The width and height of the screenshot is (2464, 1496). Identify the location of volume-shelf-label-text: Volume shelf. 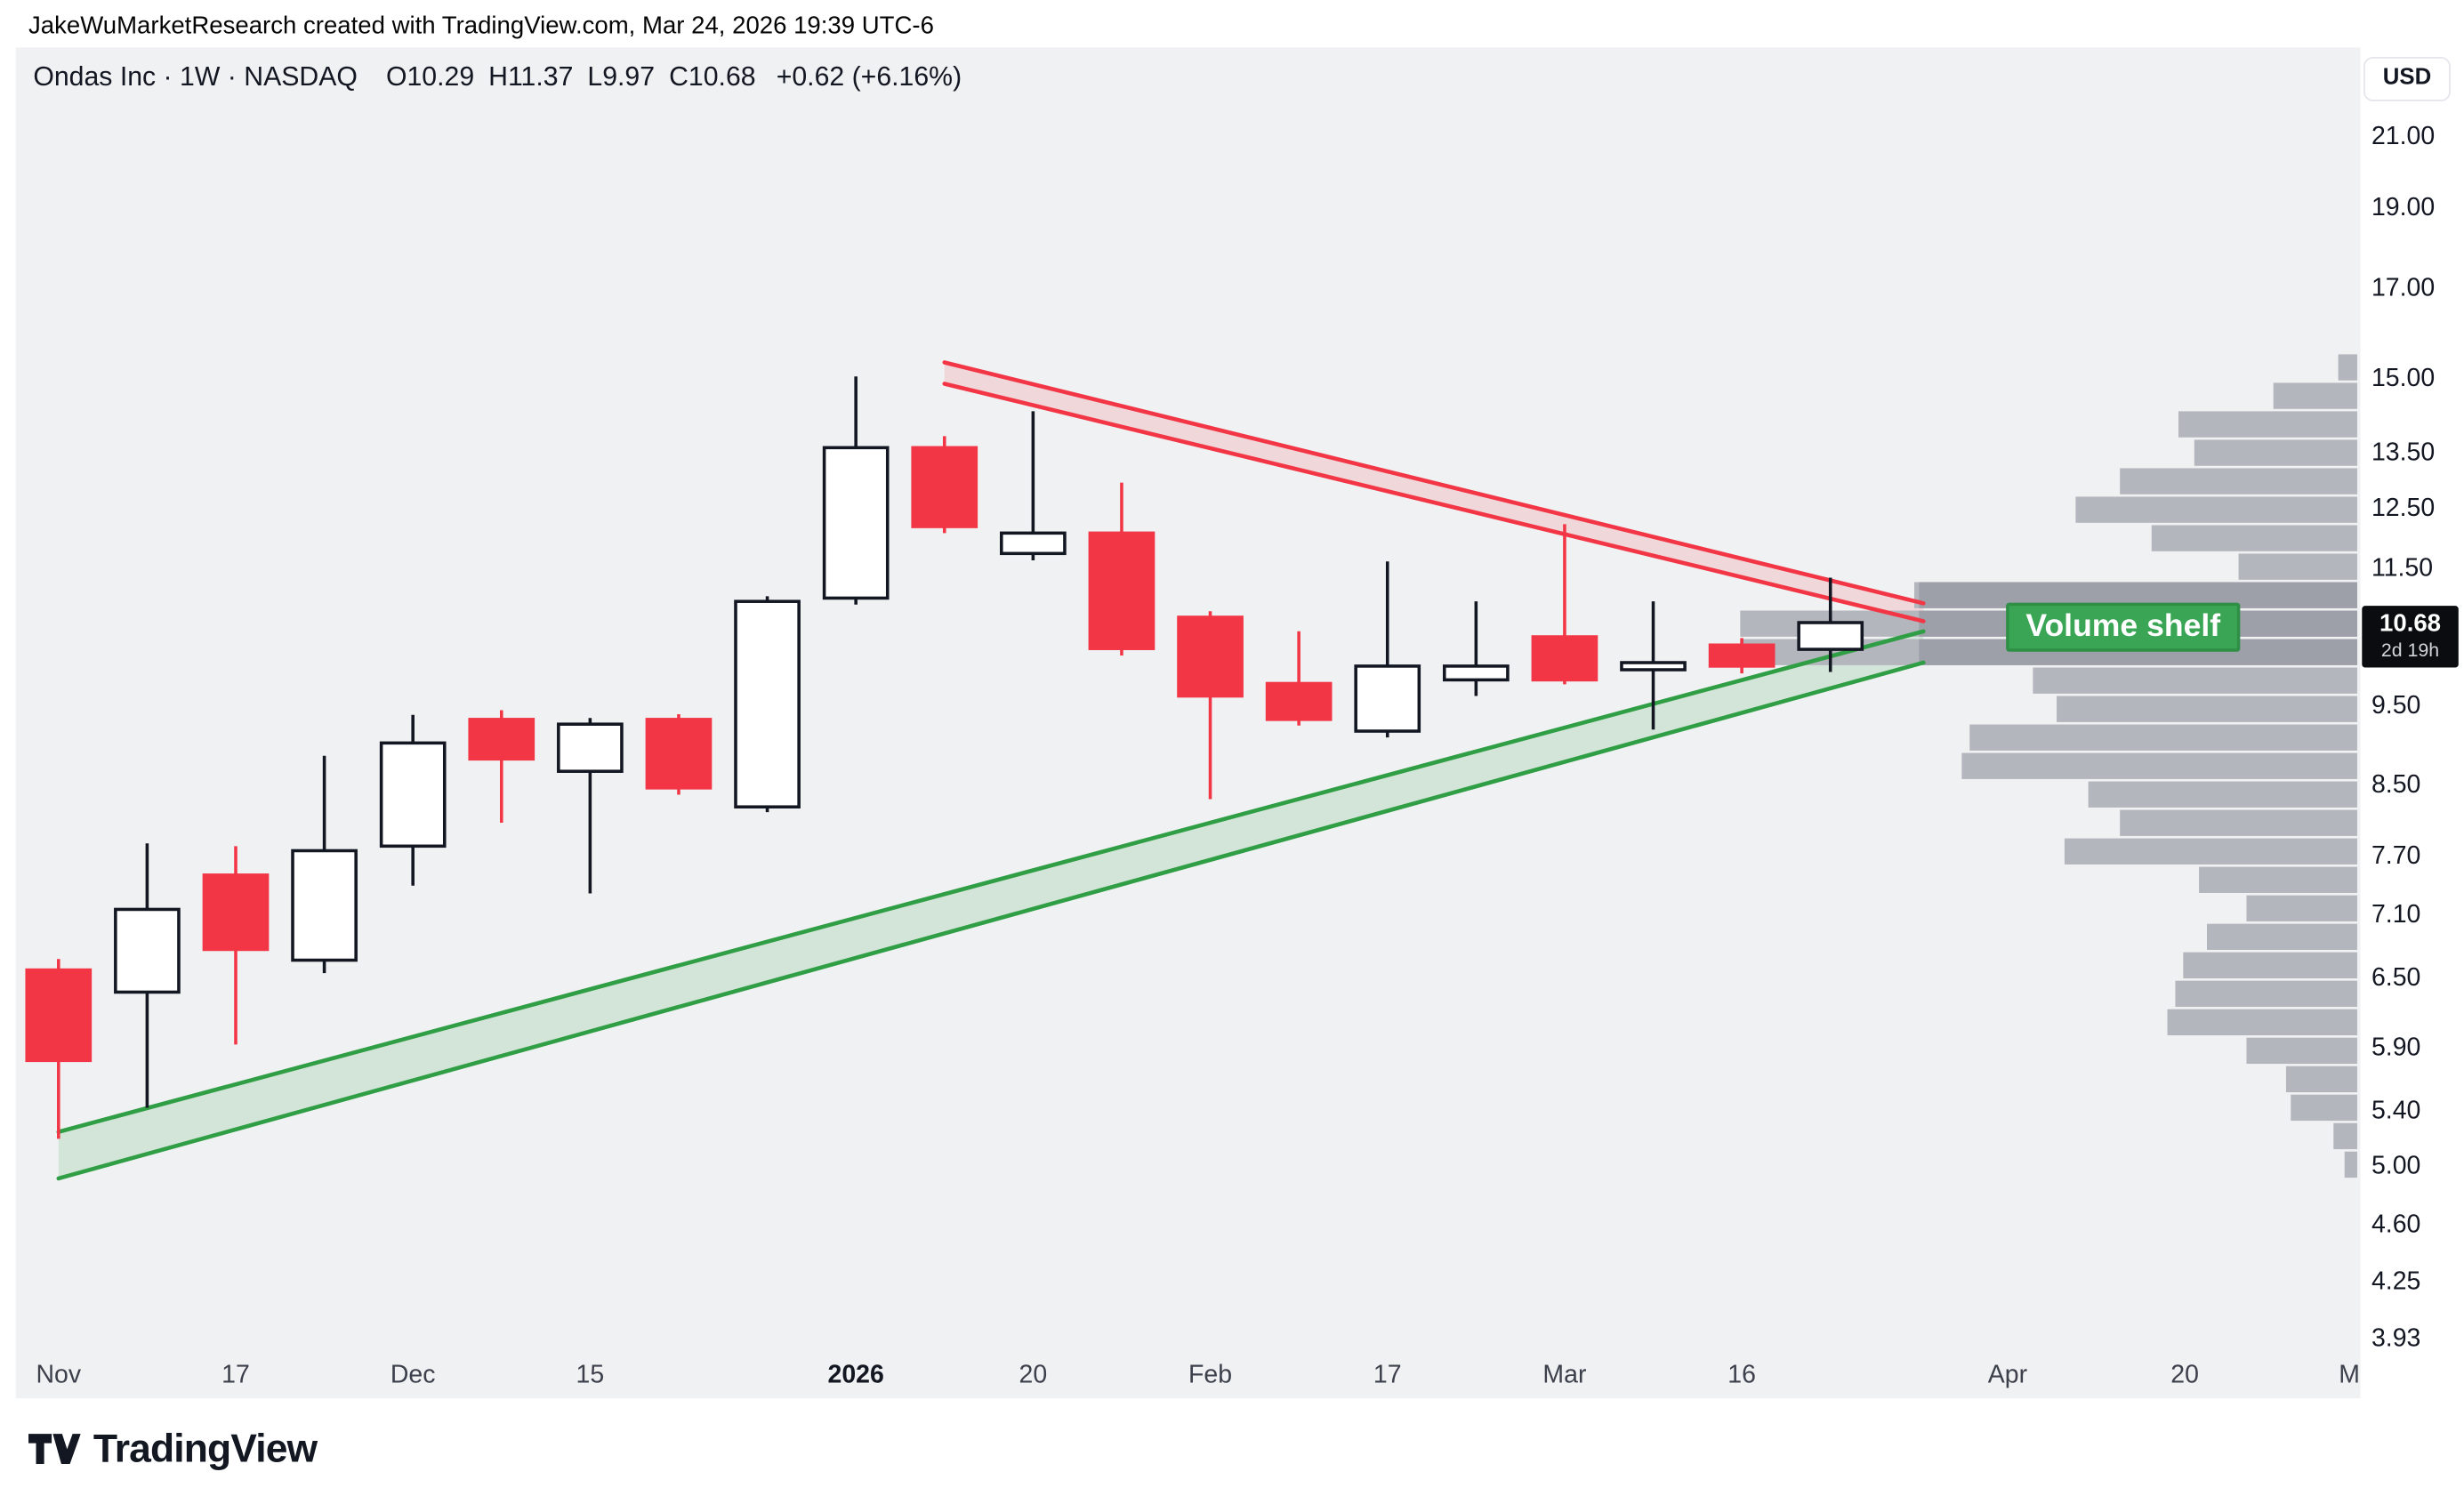
(2123, 626).